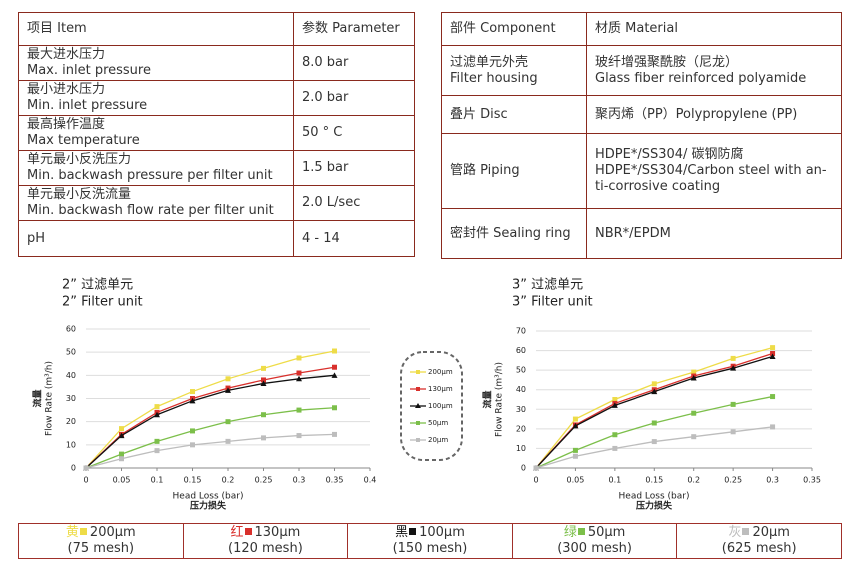  What do you see at coordinates (156, 63) in the screenshot?
I see `cell: 最大进水压力 Max. inlet pressure` at bounding box center [156, 63].